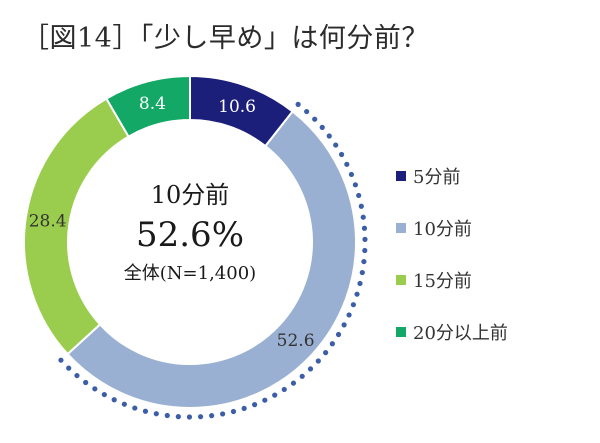 The image size is (600, 443). I want to click on legend-label: 10分前, so click(442, 229).